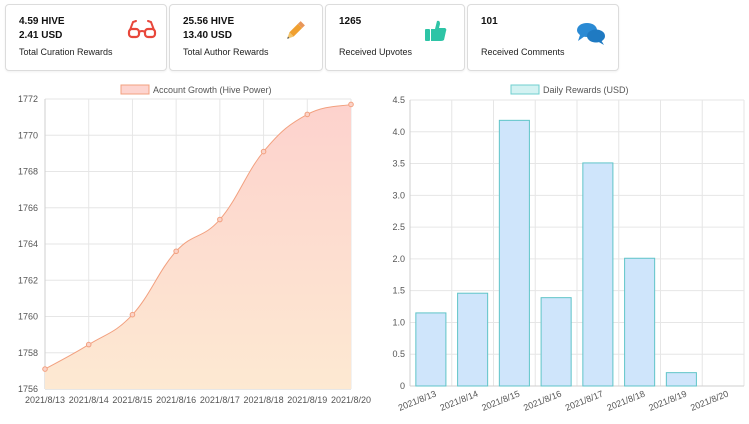 Image resolution: width=749 pixels, height=424 pixels. What do you see at coordinates (66, 52) in the screenshot?
I see `curation-rewards-label: Total Curation Rewards` at bounding box center [66, 52].